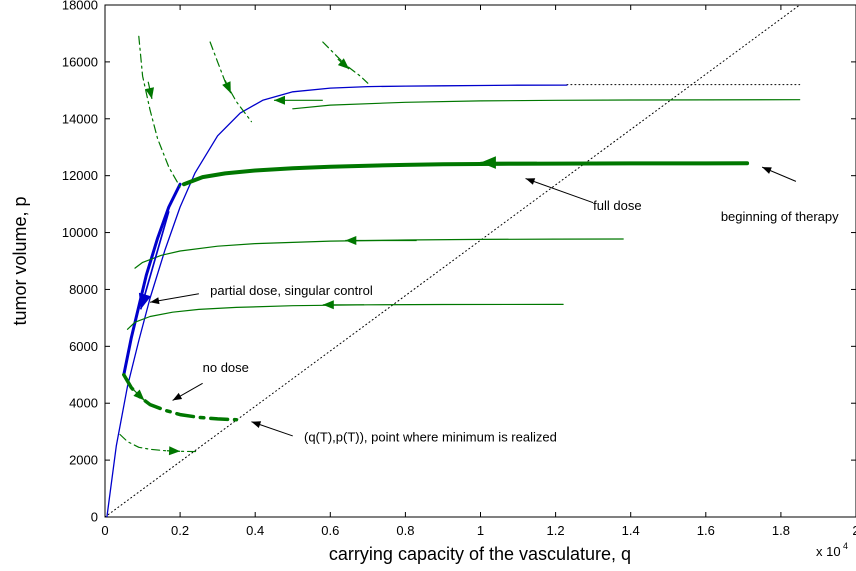 The image size is (856, 571). I want to click on x-tick-label: 2, so click(854, 530).